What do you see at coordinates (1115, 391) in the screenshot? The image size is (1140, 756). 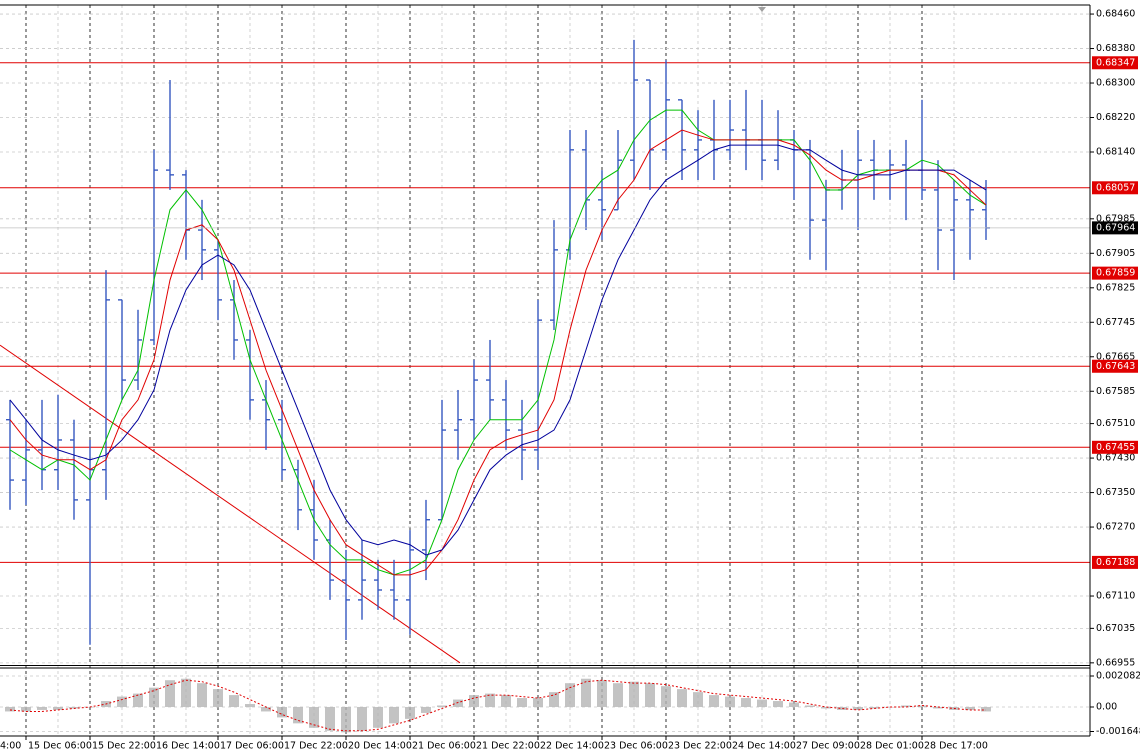 I see `y-tick-label: 0.67585` at bounding box center [1115, 391].